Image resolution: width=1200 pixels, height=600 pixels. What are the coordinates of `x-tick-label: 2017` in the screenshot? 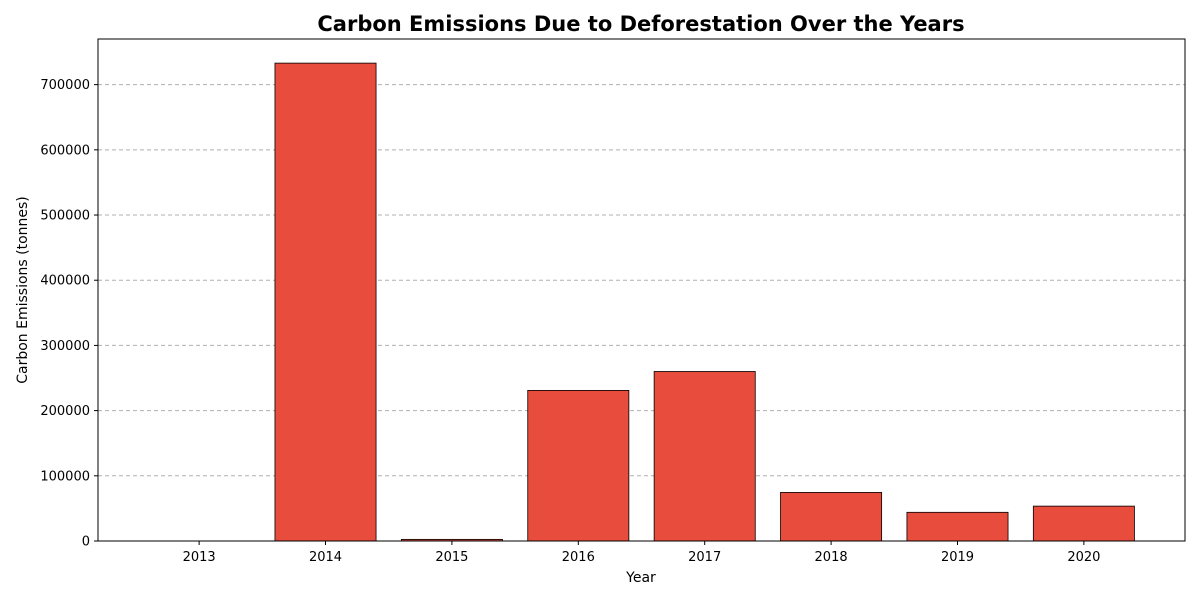 It's located at (704, 557).